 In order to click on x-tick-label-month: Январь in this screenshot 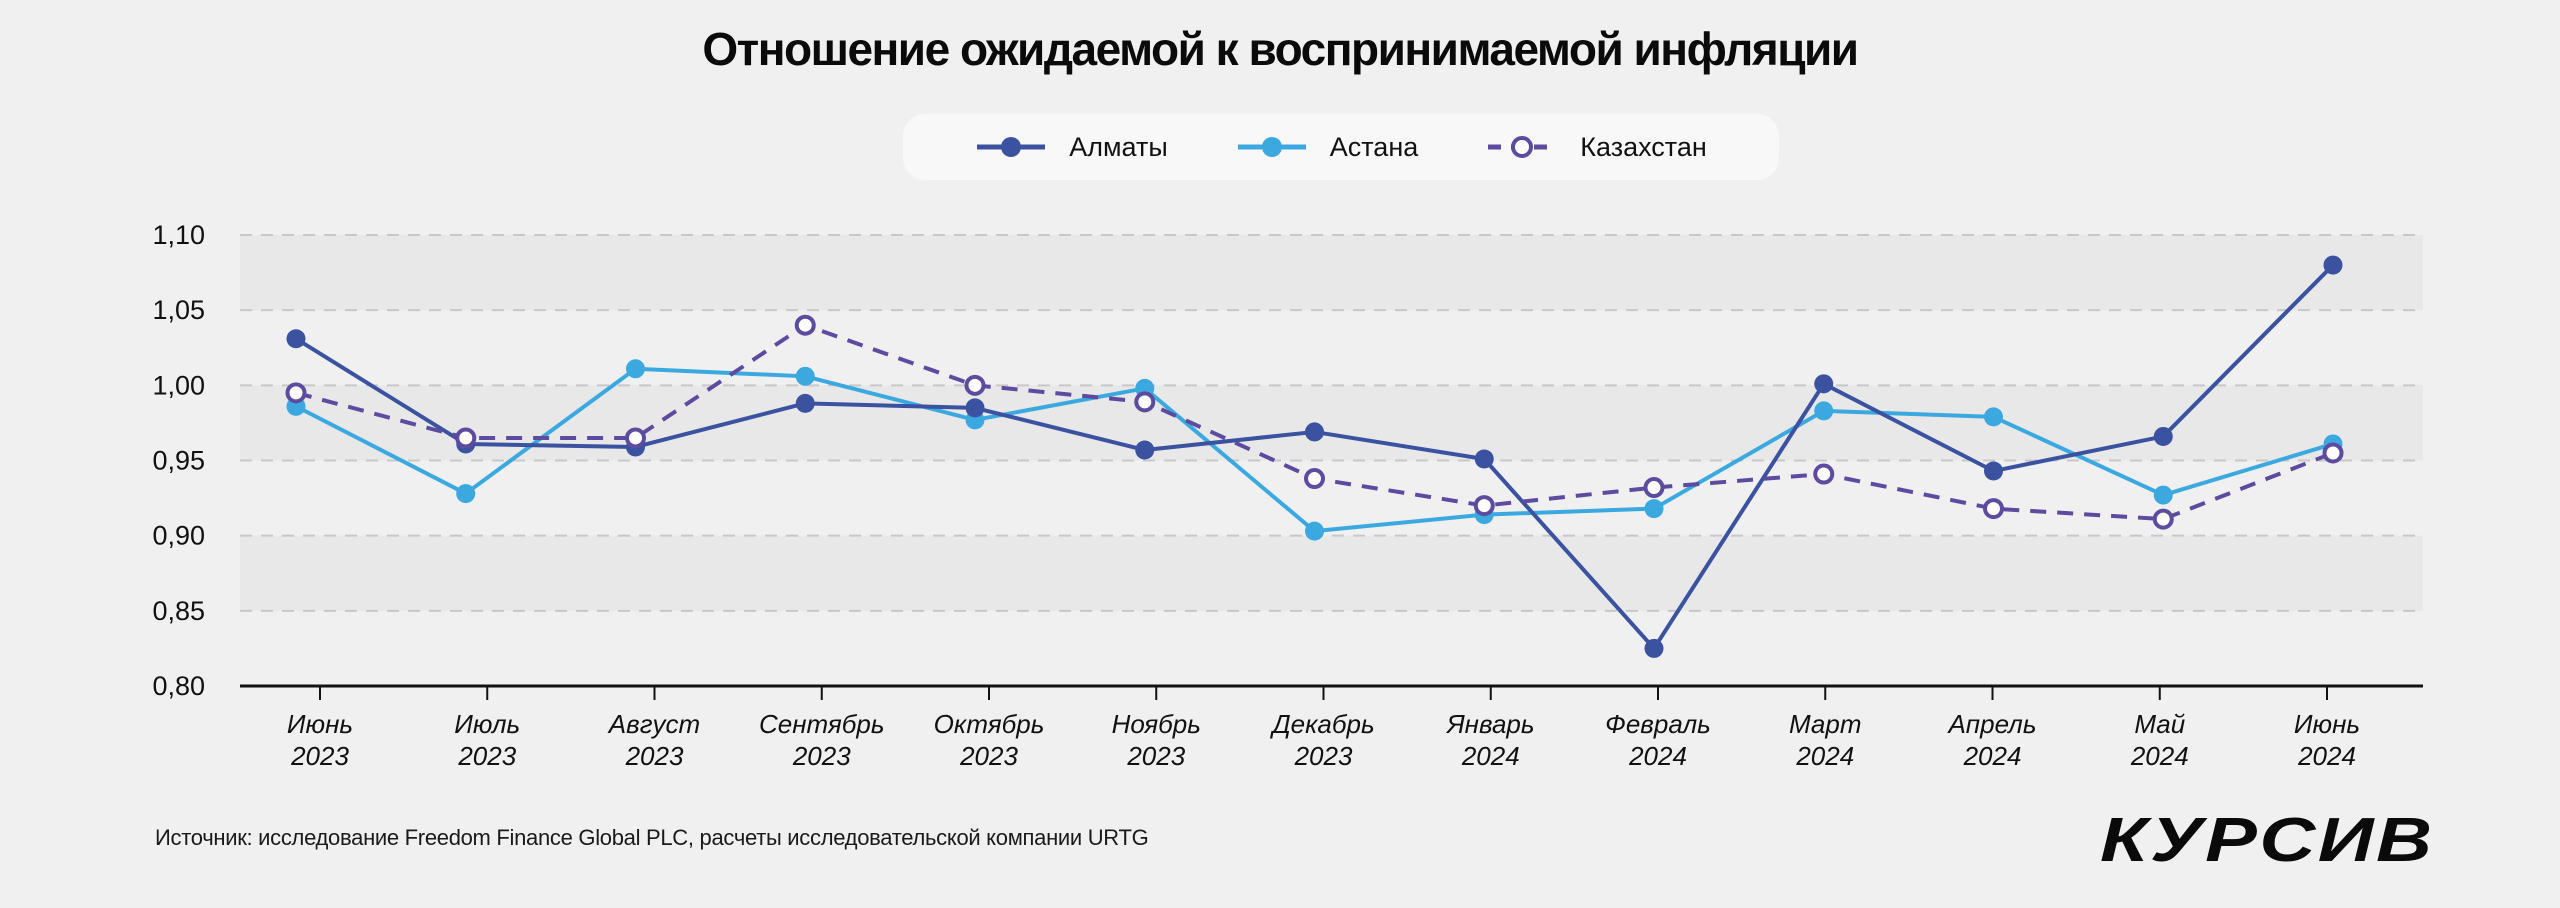, I will do `click(1490, 724)`.